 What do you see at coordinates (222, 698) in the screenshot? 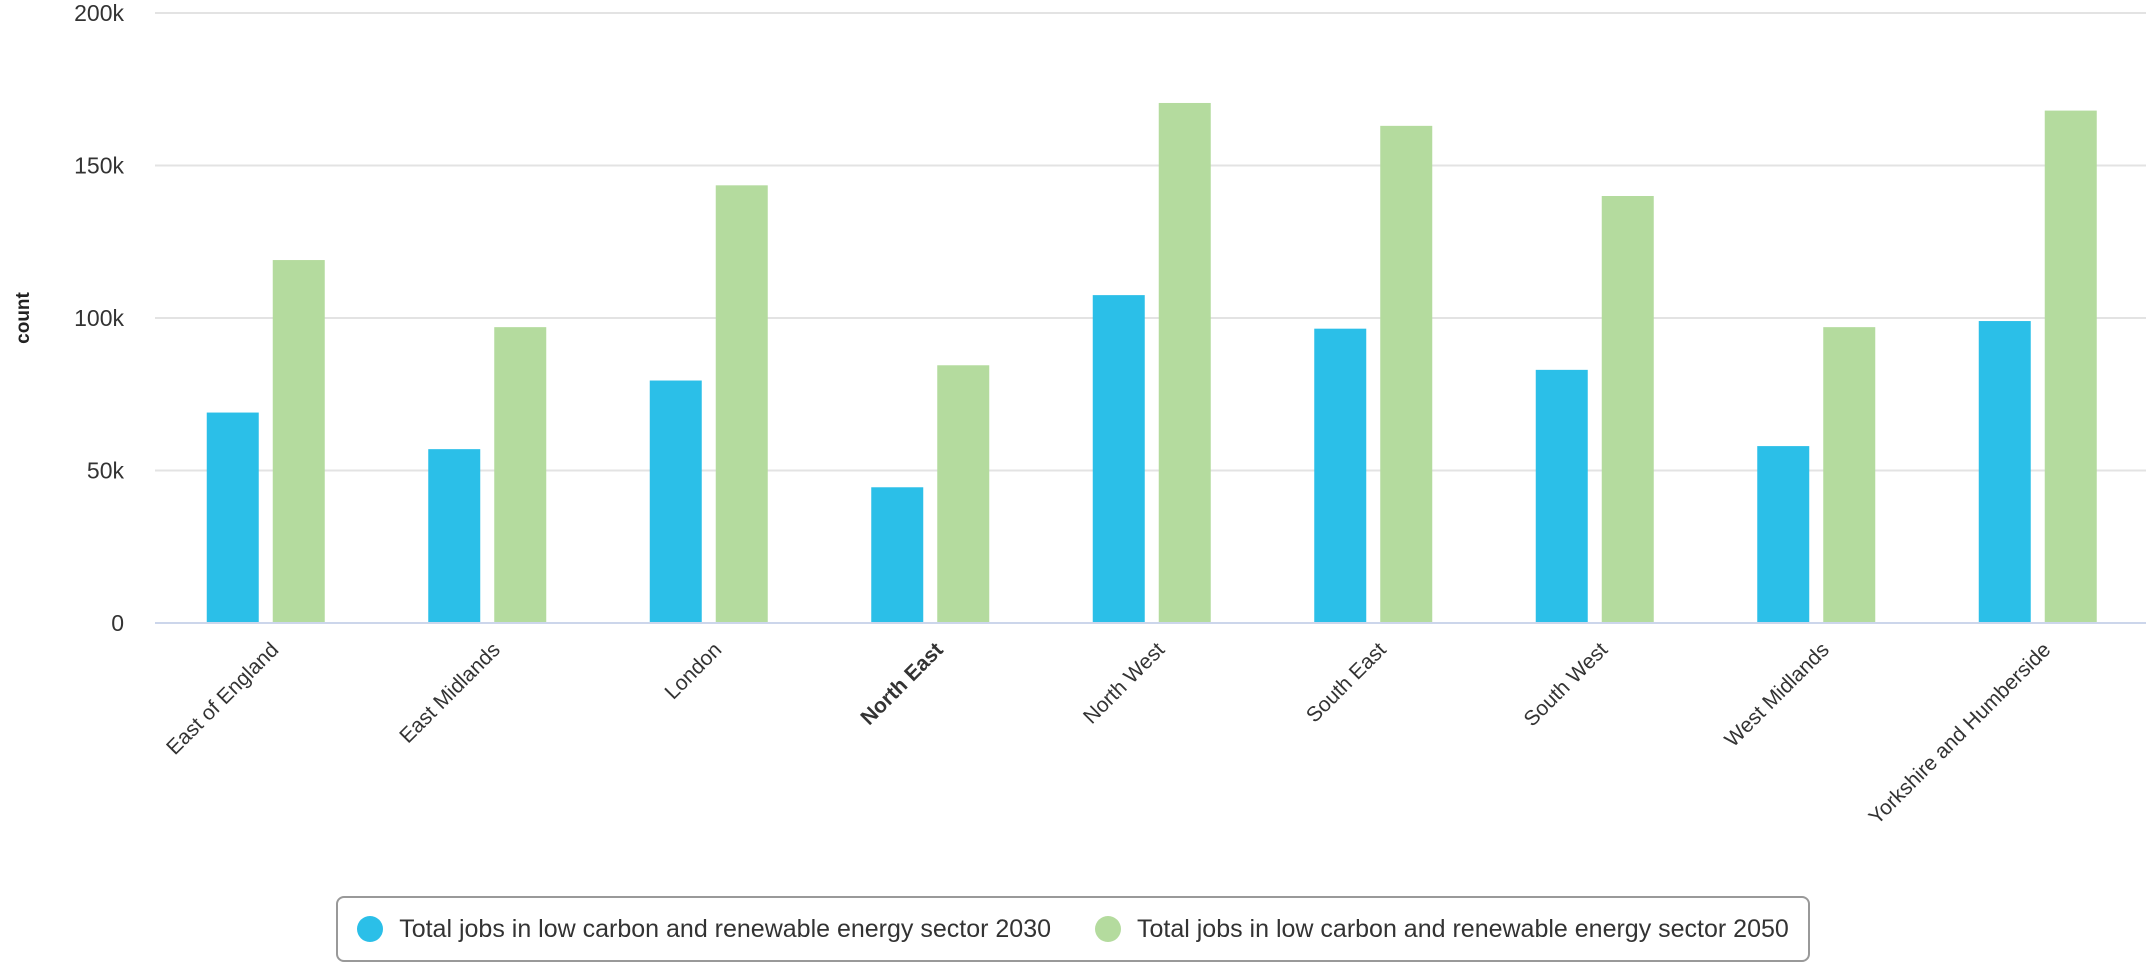
I see `x-tick-label: East of England` at bounding box center [222, 698].